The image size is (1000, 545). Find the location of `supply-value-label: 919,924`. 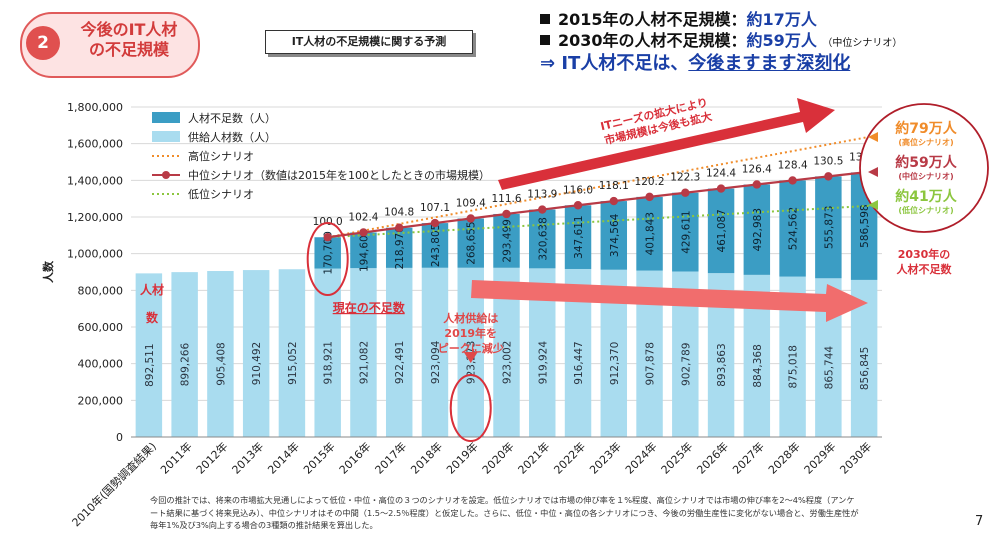

supply-value-label: 919,924 is located at coordinates (543, 363).